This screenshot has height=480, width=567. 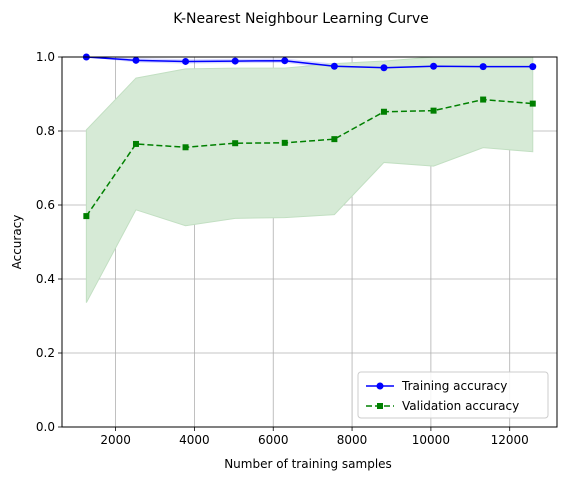 What do you see at coordinates (45, 131) in the screenshot?
I see `y-tick-label: 0.8` at bounding box center [45, 131].